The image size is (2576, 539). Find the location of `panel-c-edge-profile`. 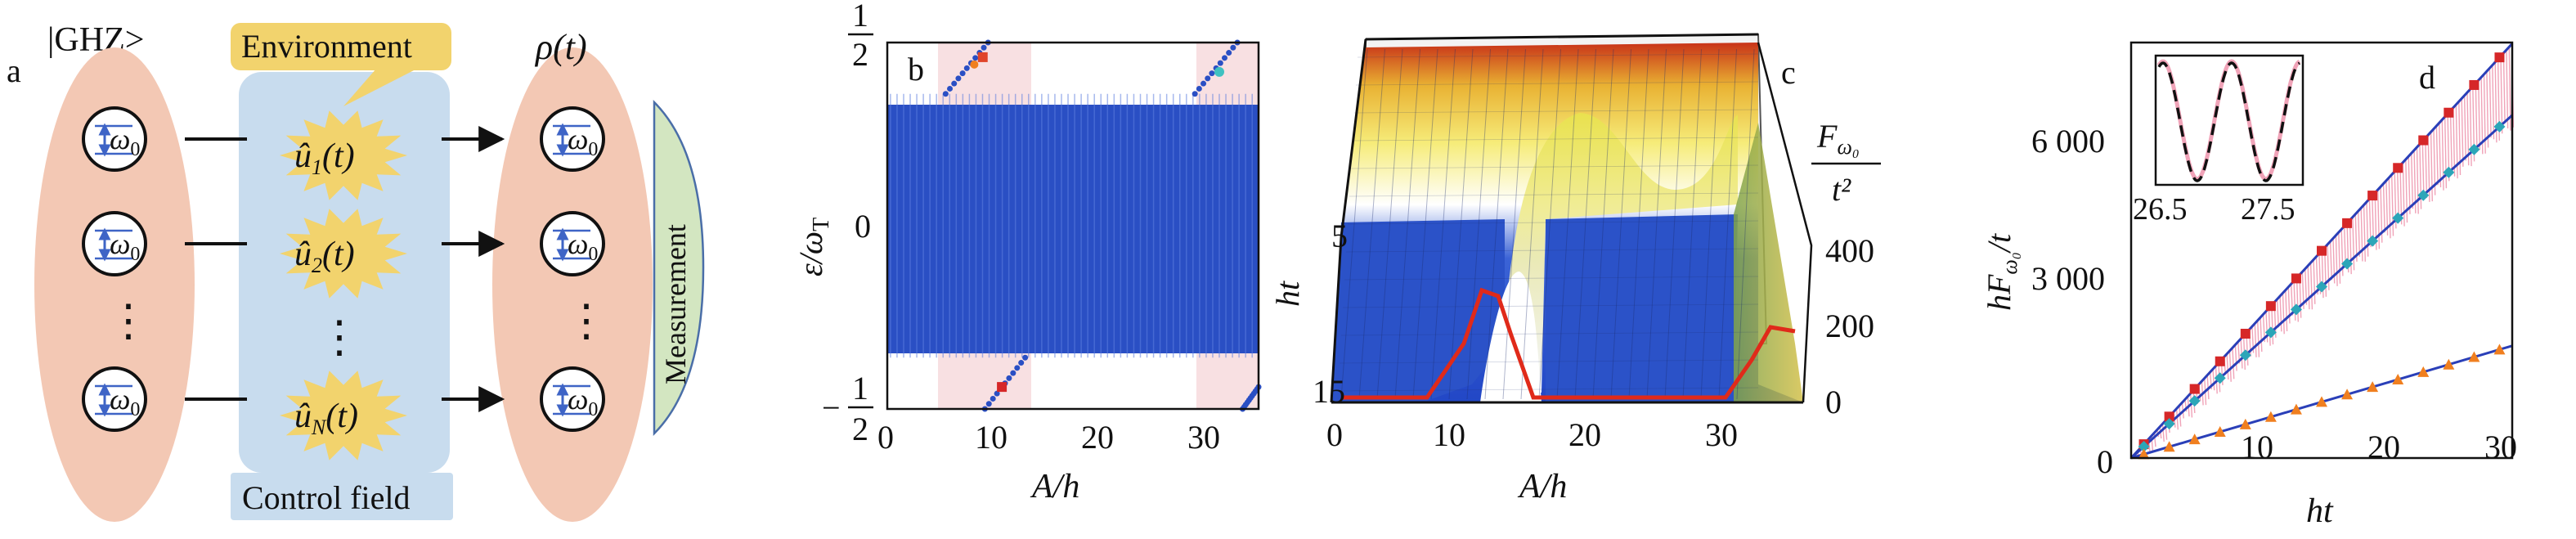

panel-c-edge-profile is located at coordinates (1568, 343).